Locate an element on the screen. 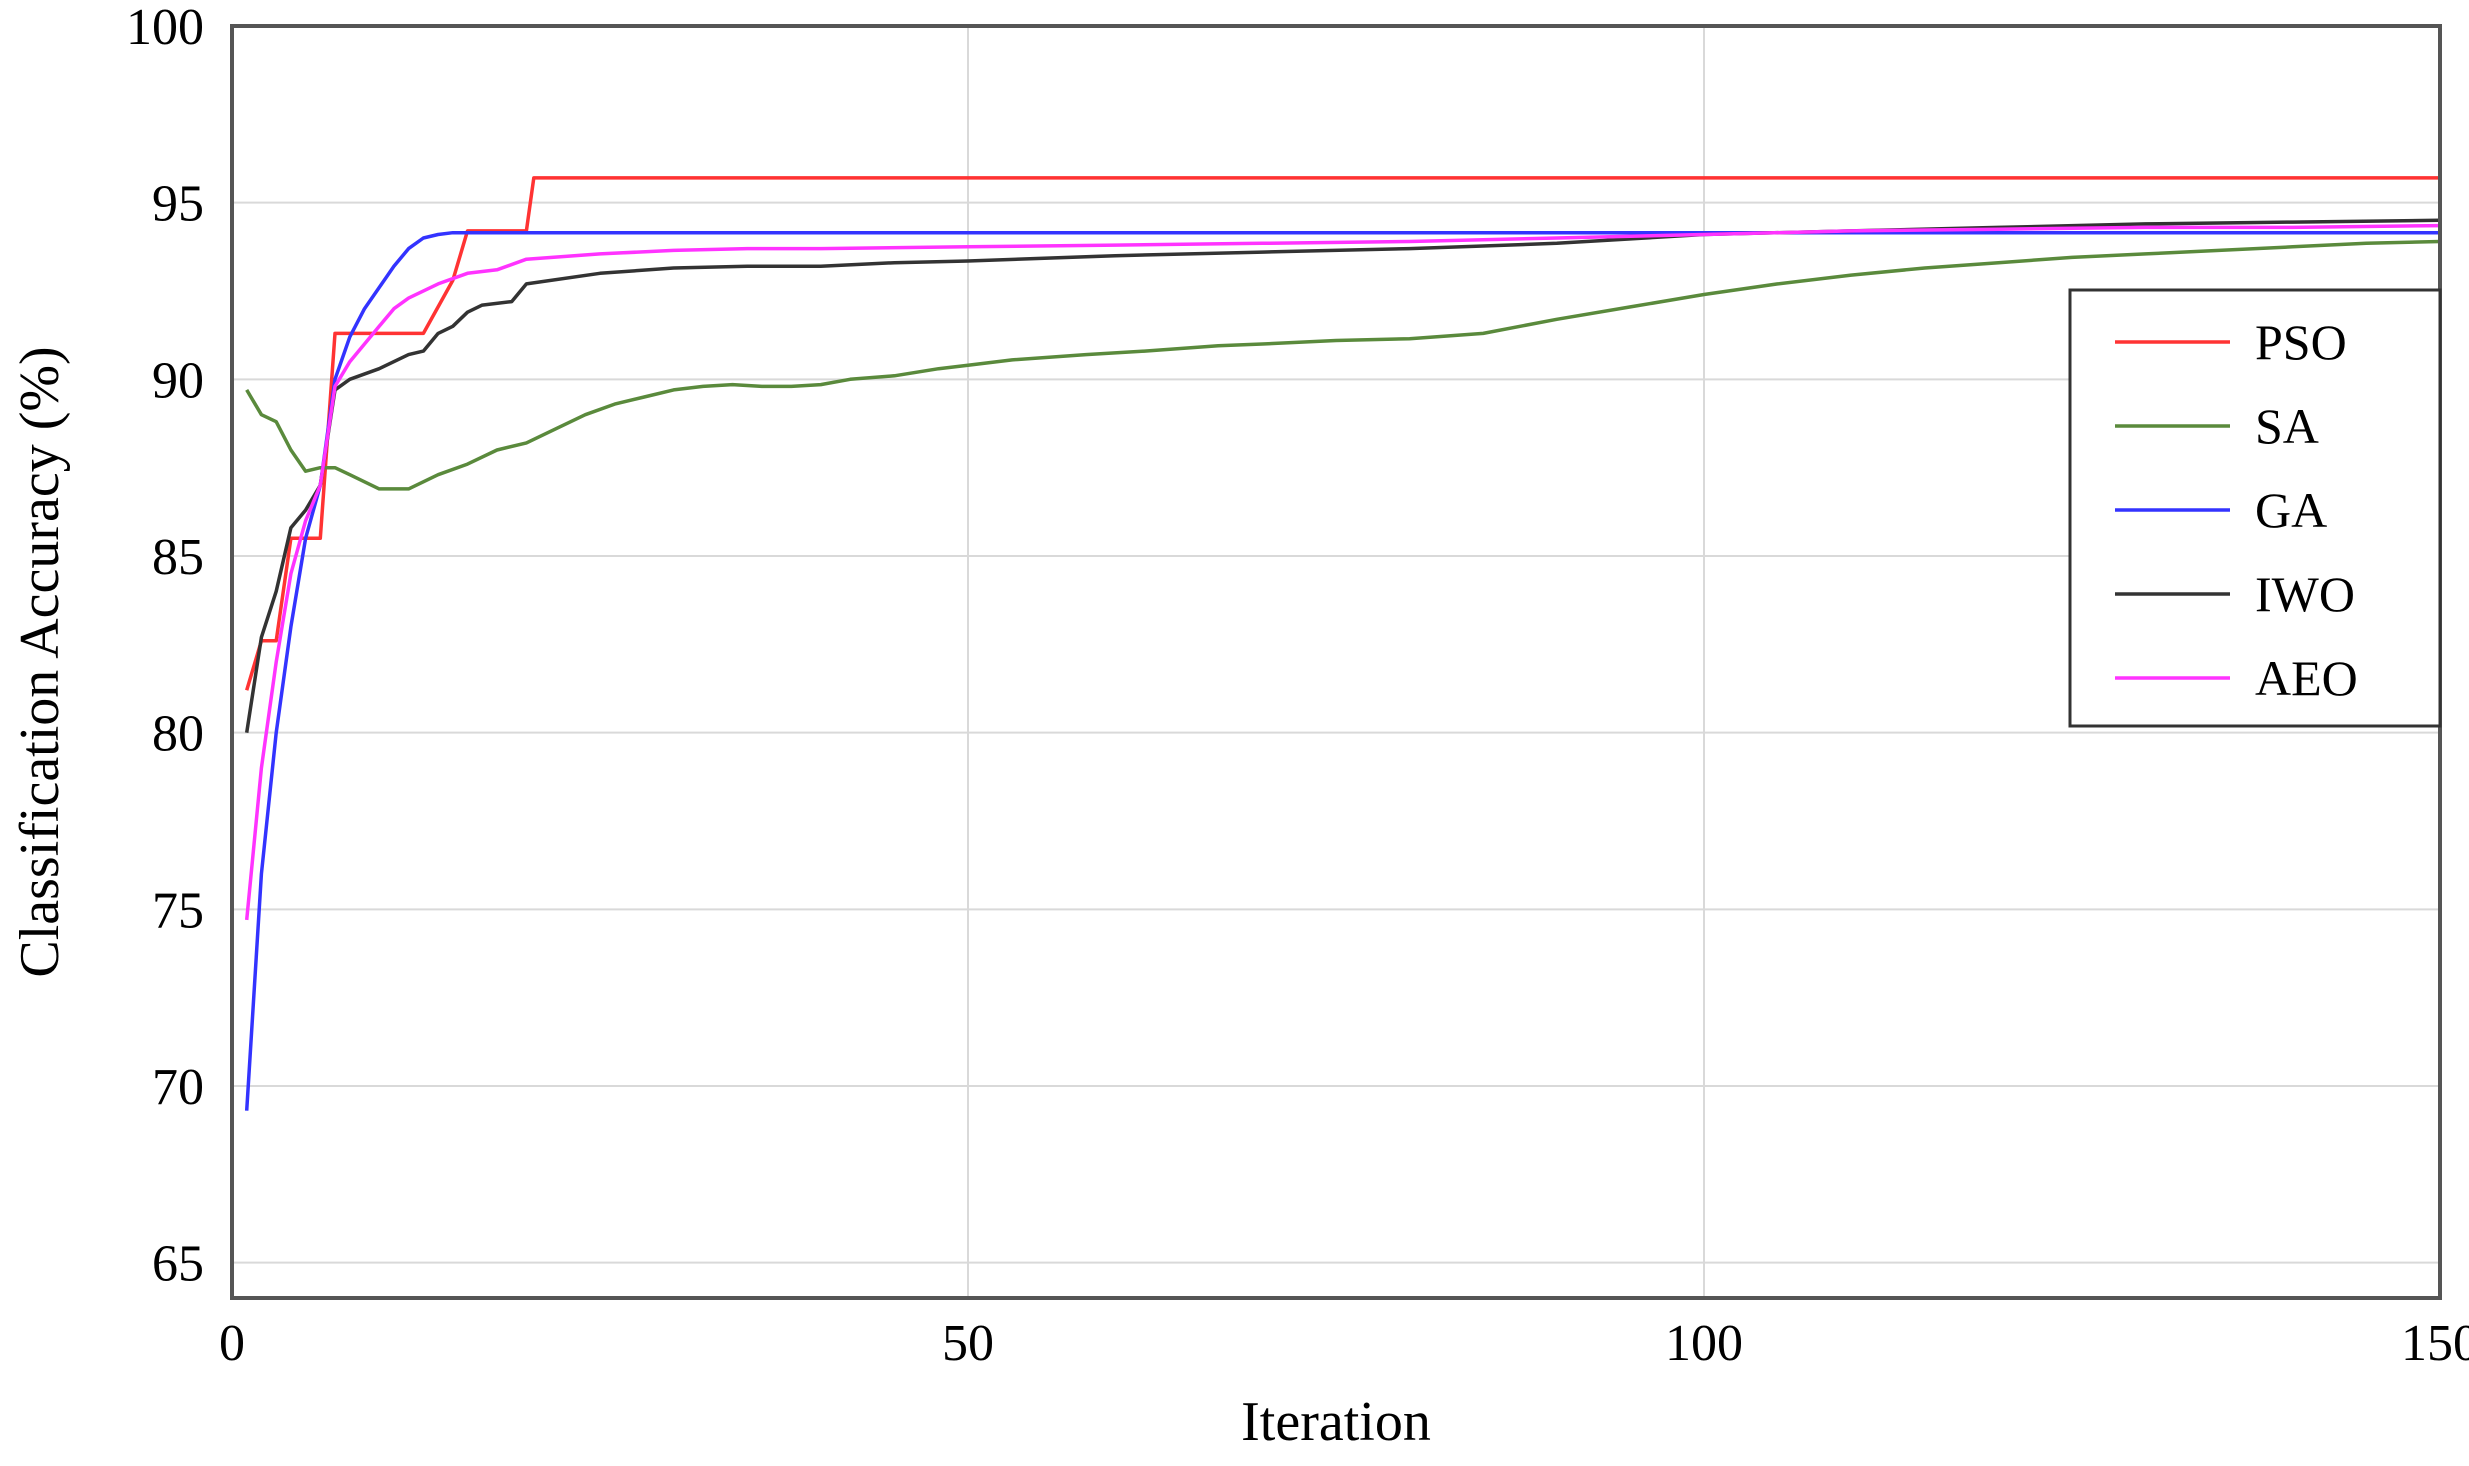 The image size is (2469, 1466). legend-label-ga: GA is located at coordinates (2291, 510).